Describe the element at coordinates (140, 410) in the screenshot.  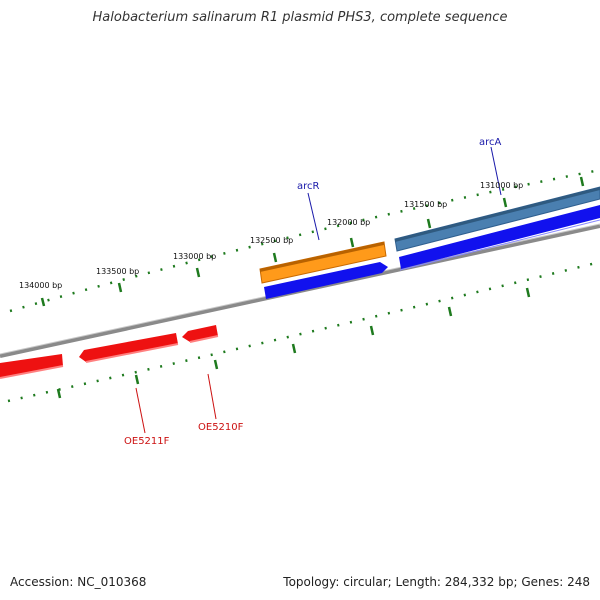
I see `oe5211f-callout` at that location.